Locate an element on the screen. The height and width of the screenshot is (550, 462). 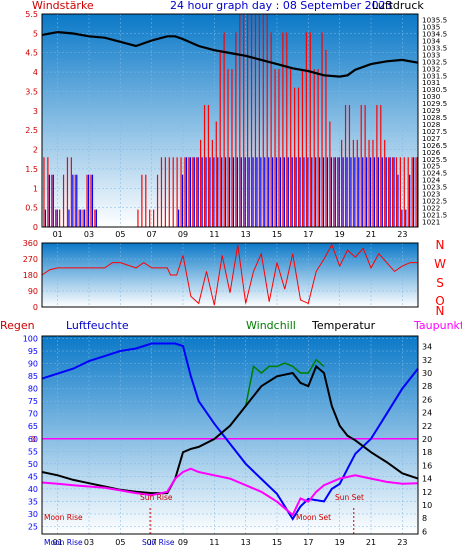
pressure-y-tick-label: 1023 is located at coordinates (431, 194).